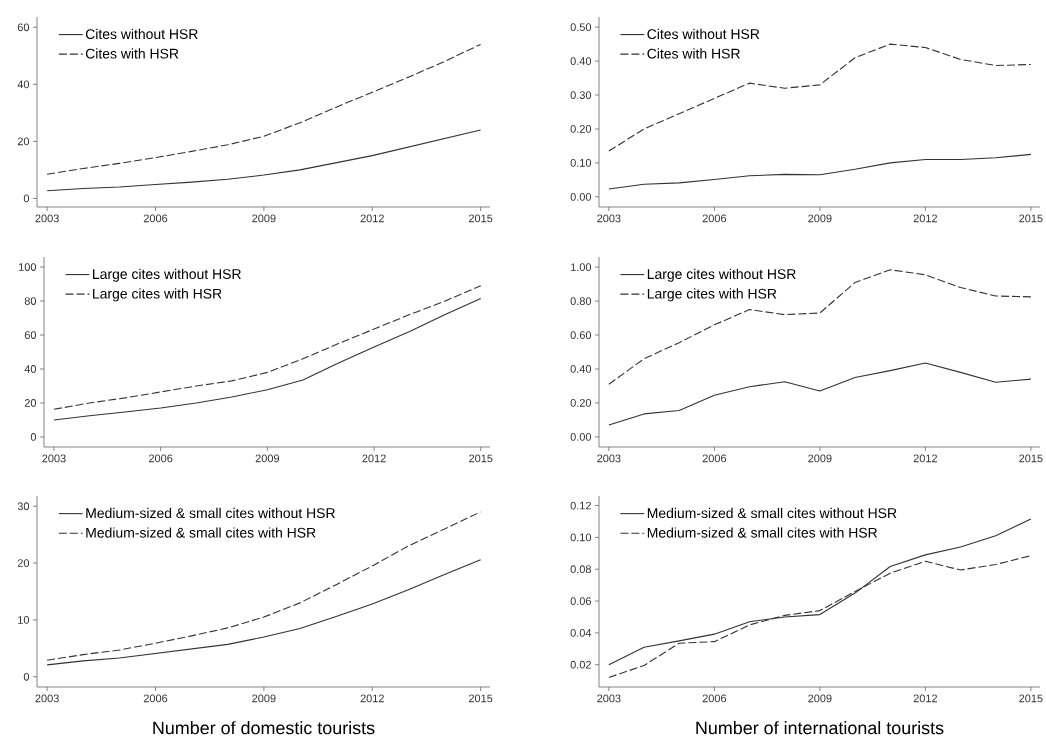 This screenshot has height=749, width=1046. I want to click on y-tick-label: 100, so click(28, 267).